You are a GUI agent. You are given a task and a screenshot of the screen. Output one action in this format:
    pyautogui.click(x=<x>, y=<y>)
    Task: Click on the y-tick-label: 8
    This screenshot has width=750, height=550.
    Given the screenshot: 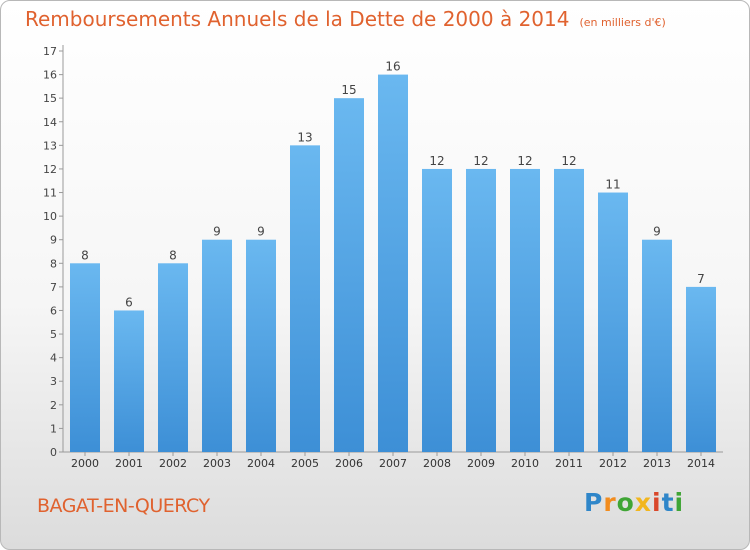 What is the action you would take?
    pyautogui.click(x=53, y=263)
    